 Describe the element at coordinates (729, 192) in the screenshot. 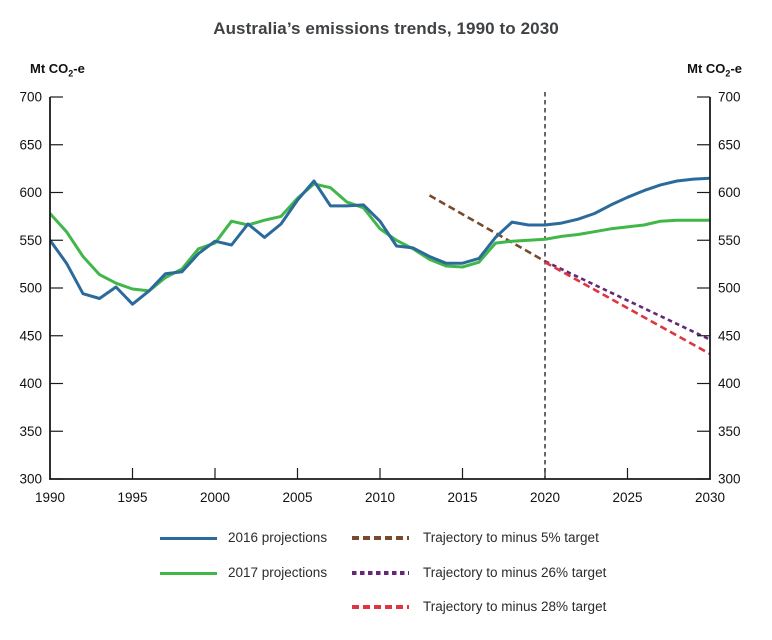

I see `y-tick-label-right-600: 600` at that location.